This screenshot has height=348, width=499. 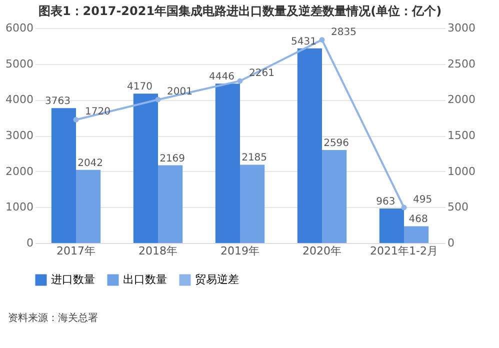 I want to click on x-tick-label: 2019年, so click(x=240, y=251).